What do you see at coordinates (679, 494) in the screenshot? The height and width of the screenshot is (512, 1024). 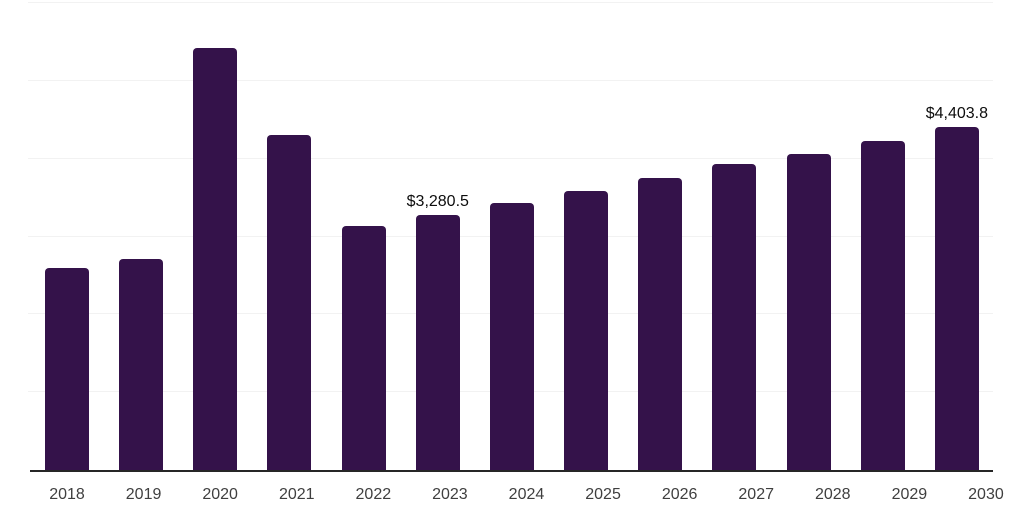 I see `x-tick-2026: 2026` at bounding box center [679, 494].